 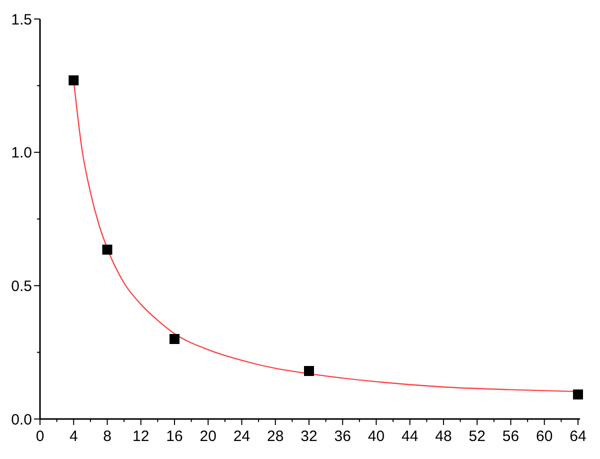 I want to click on x-tick-label: 60, so click(x=544, y=436).